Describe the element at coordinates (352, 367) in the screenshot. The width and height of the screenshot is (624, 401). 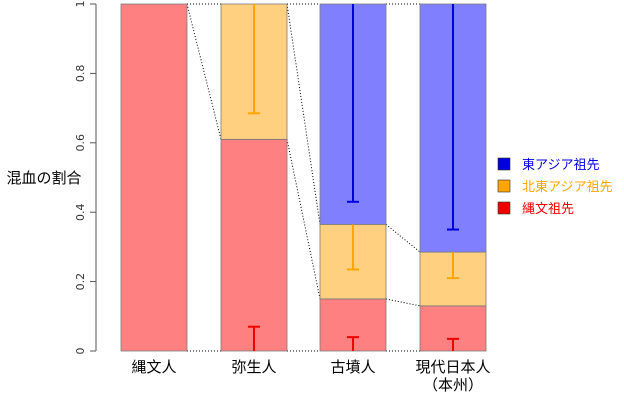
I see `category-label: 古墳人` at that location.